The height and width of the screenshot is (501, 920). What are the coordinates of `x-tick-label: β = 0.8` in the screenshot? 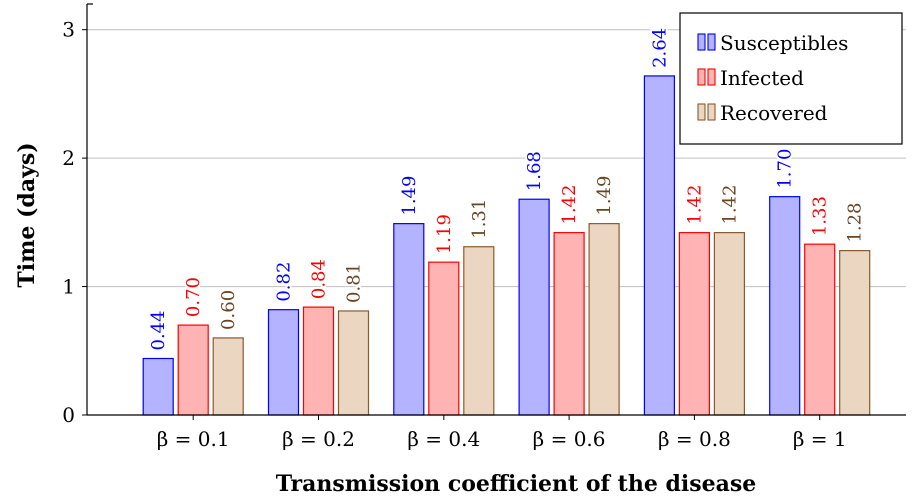 It's located at (694, 439).